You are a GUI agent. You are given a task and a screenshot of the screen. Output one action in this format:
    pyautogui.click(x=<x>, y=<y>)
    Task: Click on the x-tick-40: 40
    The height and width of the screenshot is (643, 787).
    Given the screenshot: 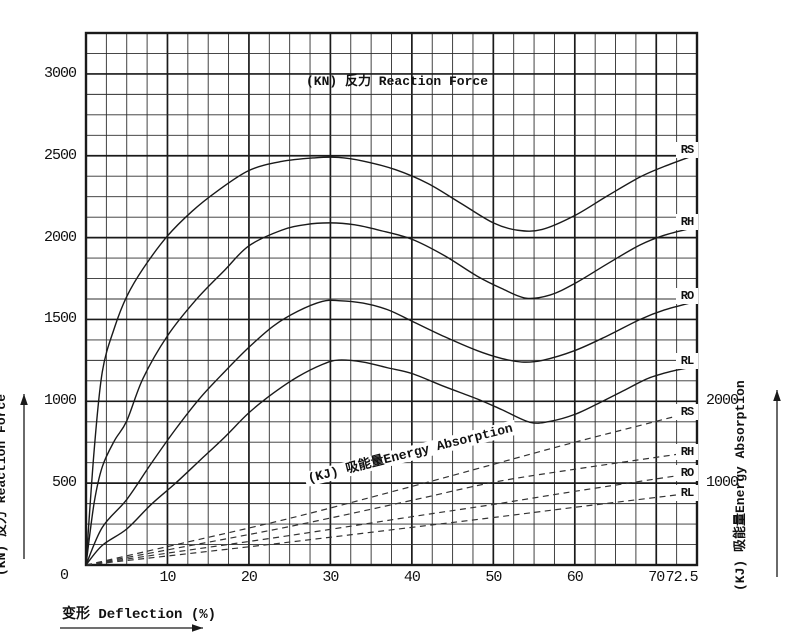 What is the action you would take?
    pyautogui.click(x=412, y=577)
    